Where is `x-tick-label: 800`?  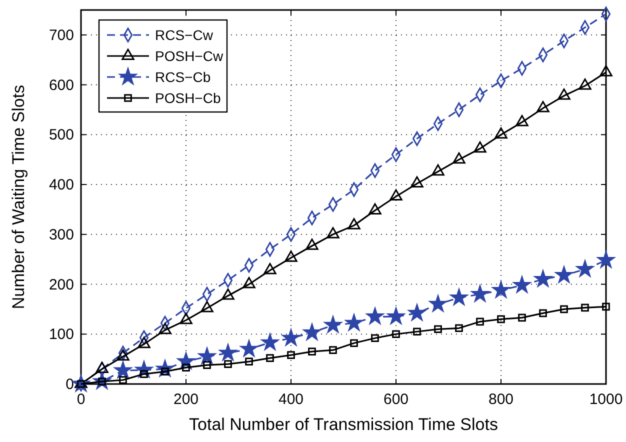 x-tick-label: 800 is located at coordinates (501, 399).